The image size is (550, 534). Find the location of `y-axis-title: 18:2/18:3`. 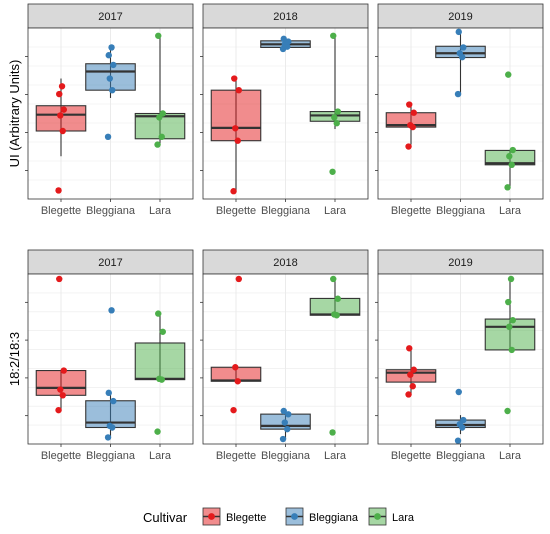

y-axis-title: 18:2/18:3 is located at coordinates (14, 359).